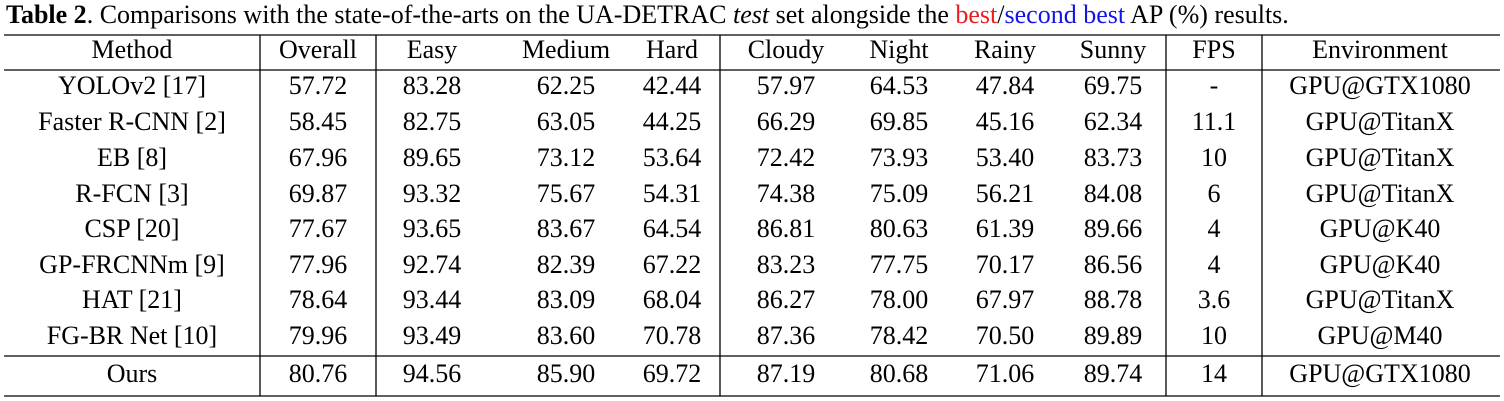 The width and height of the screenshot is (1504, 401). What do you see at coordinates (1001, 14) in the screenshot?
I see `caption-text: /` at bounding box center [1001, 14].